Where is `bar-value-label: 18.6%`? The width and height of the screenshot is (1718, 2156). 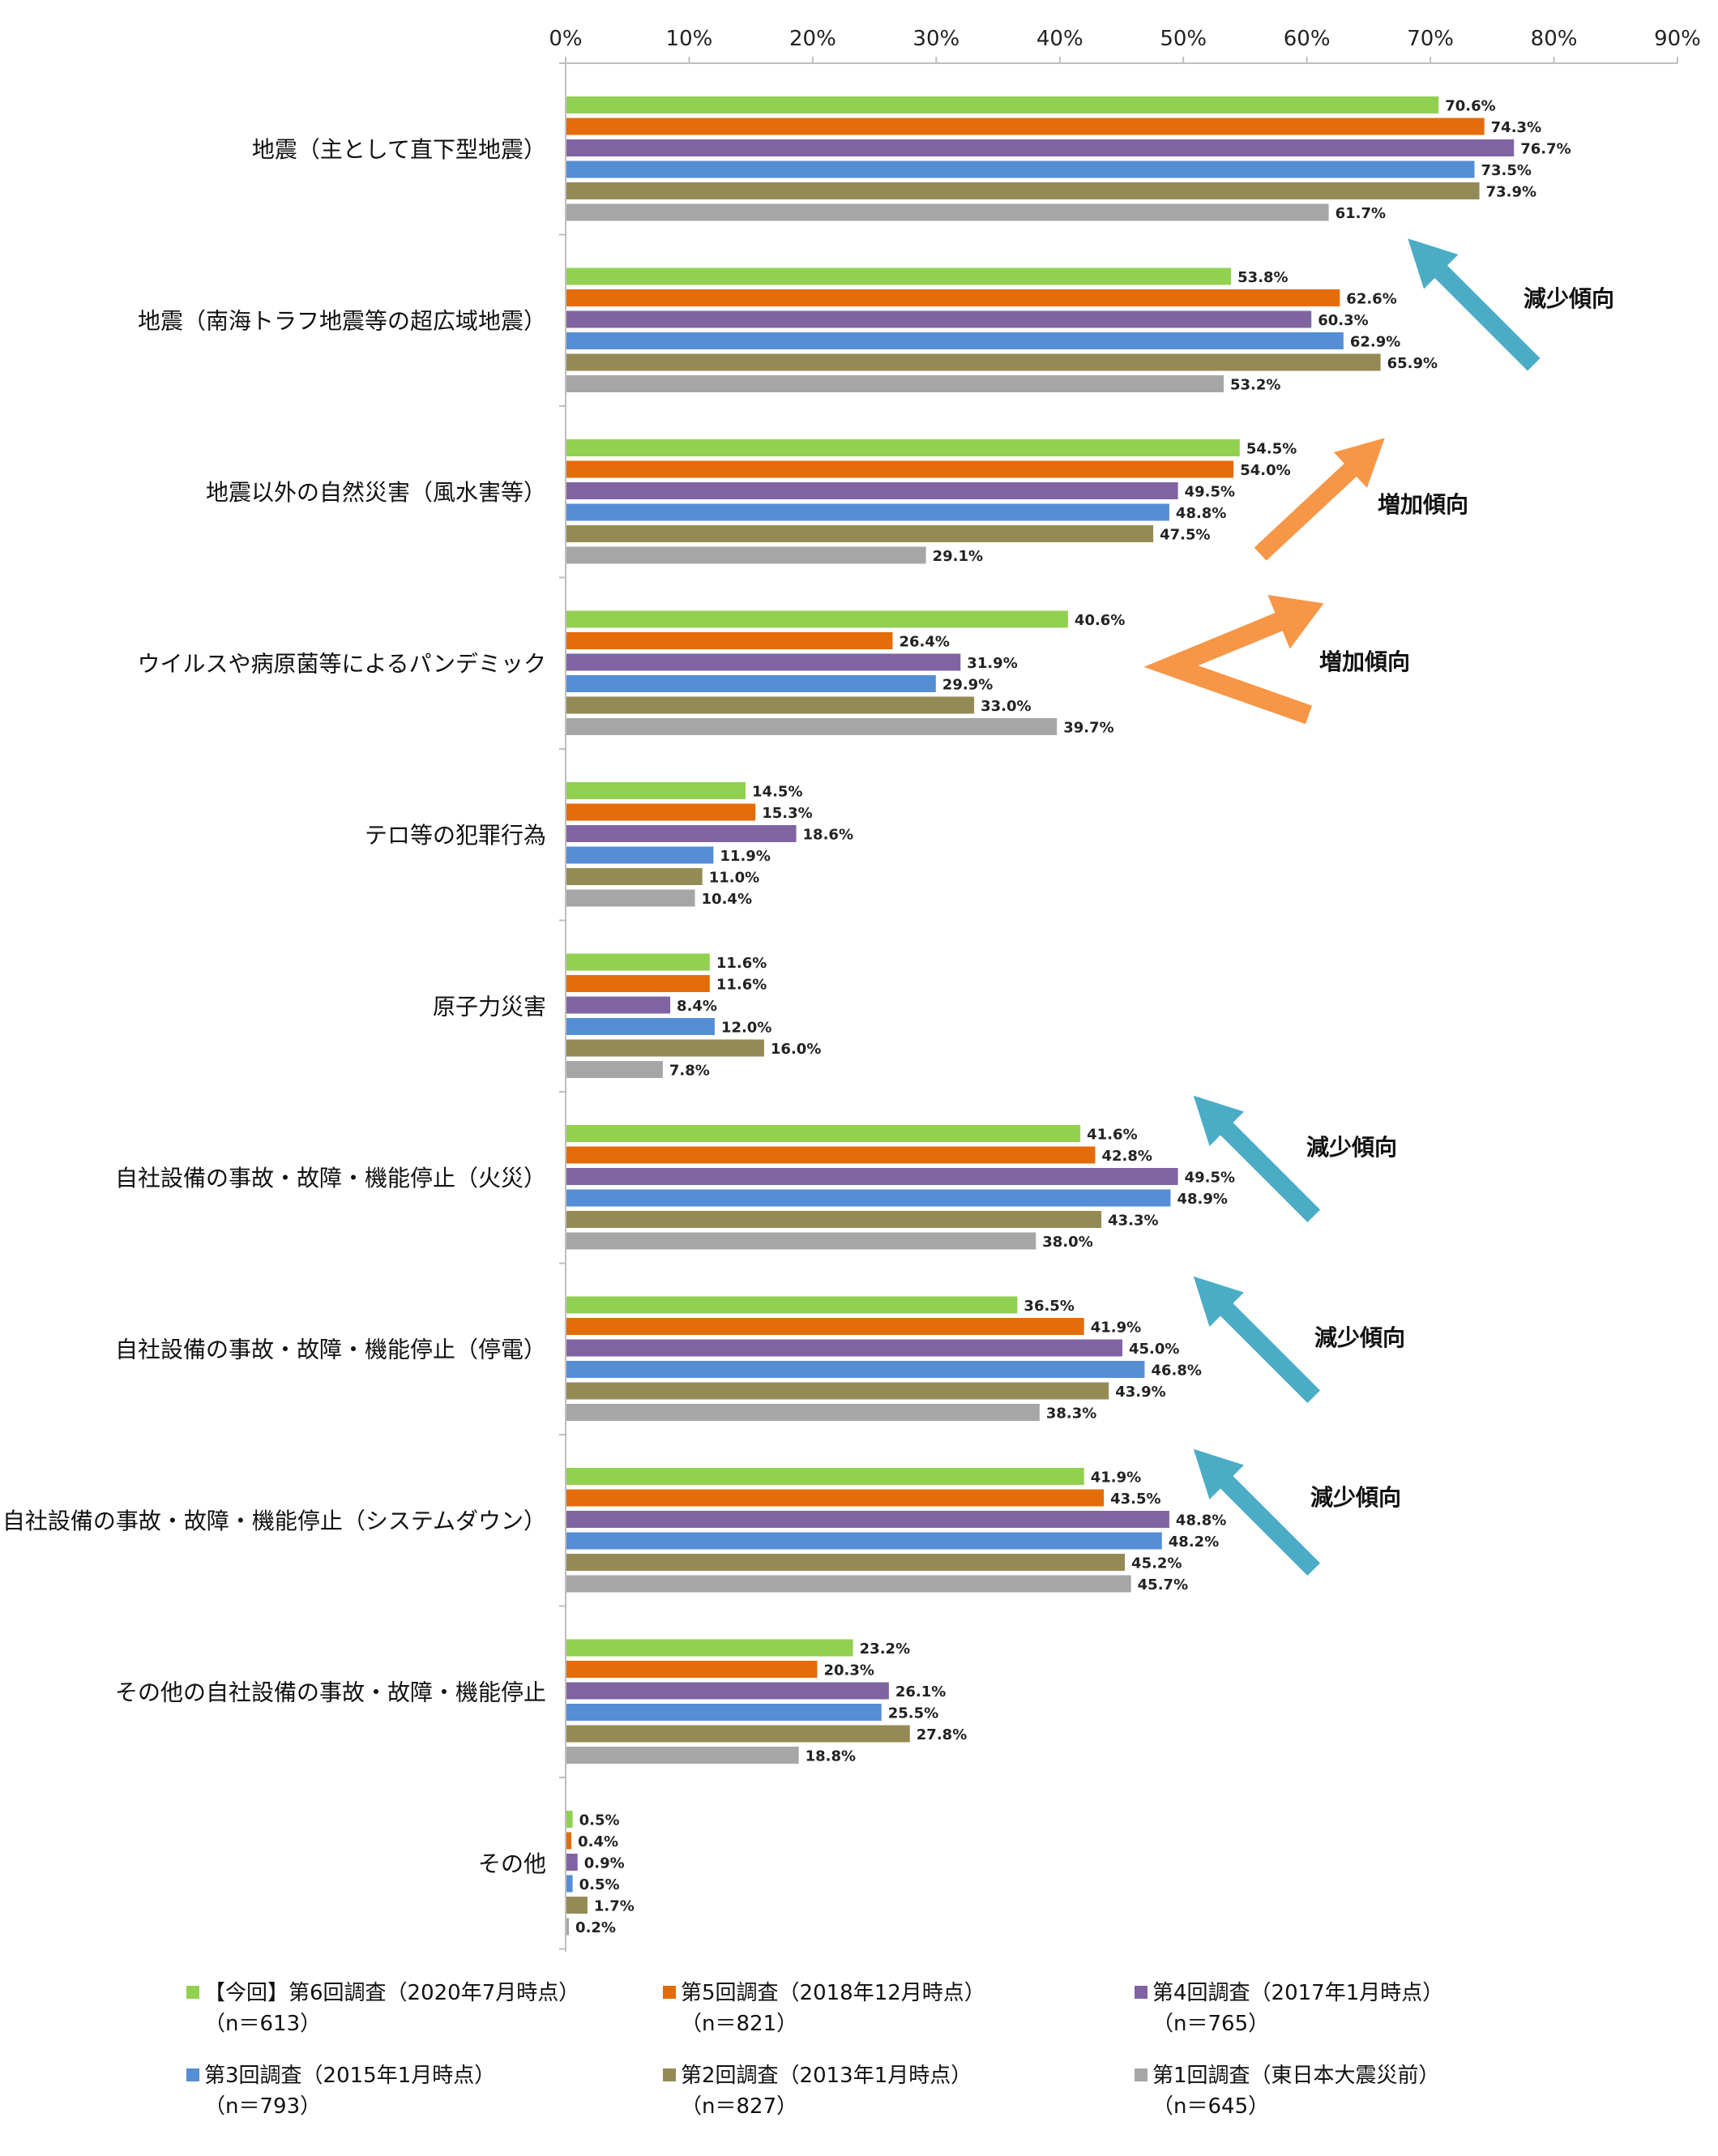 bar-value-label: 18.6% is located at coordinates (828, 835).